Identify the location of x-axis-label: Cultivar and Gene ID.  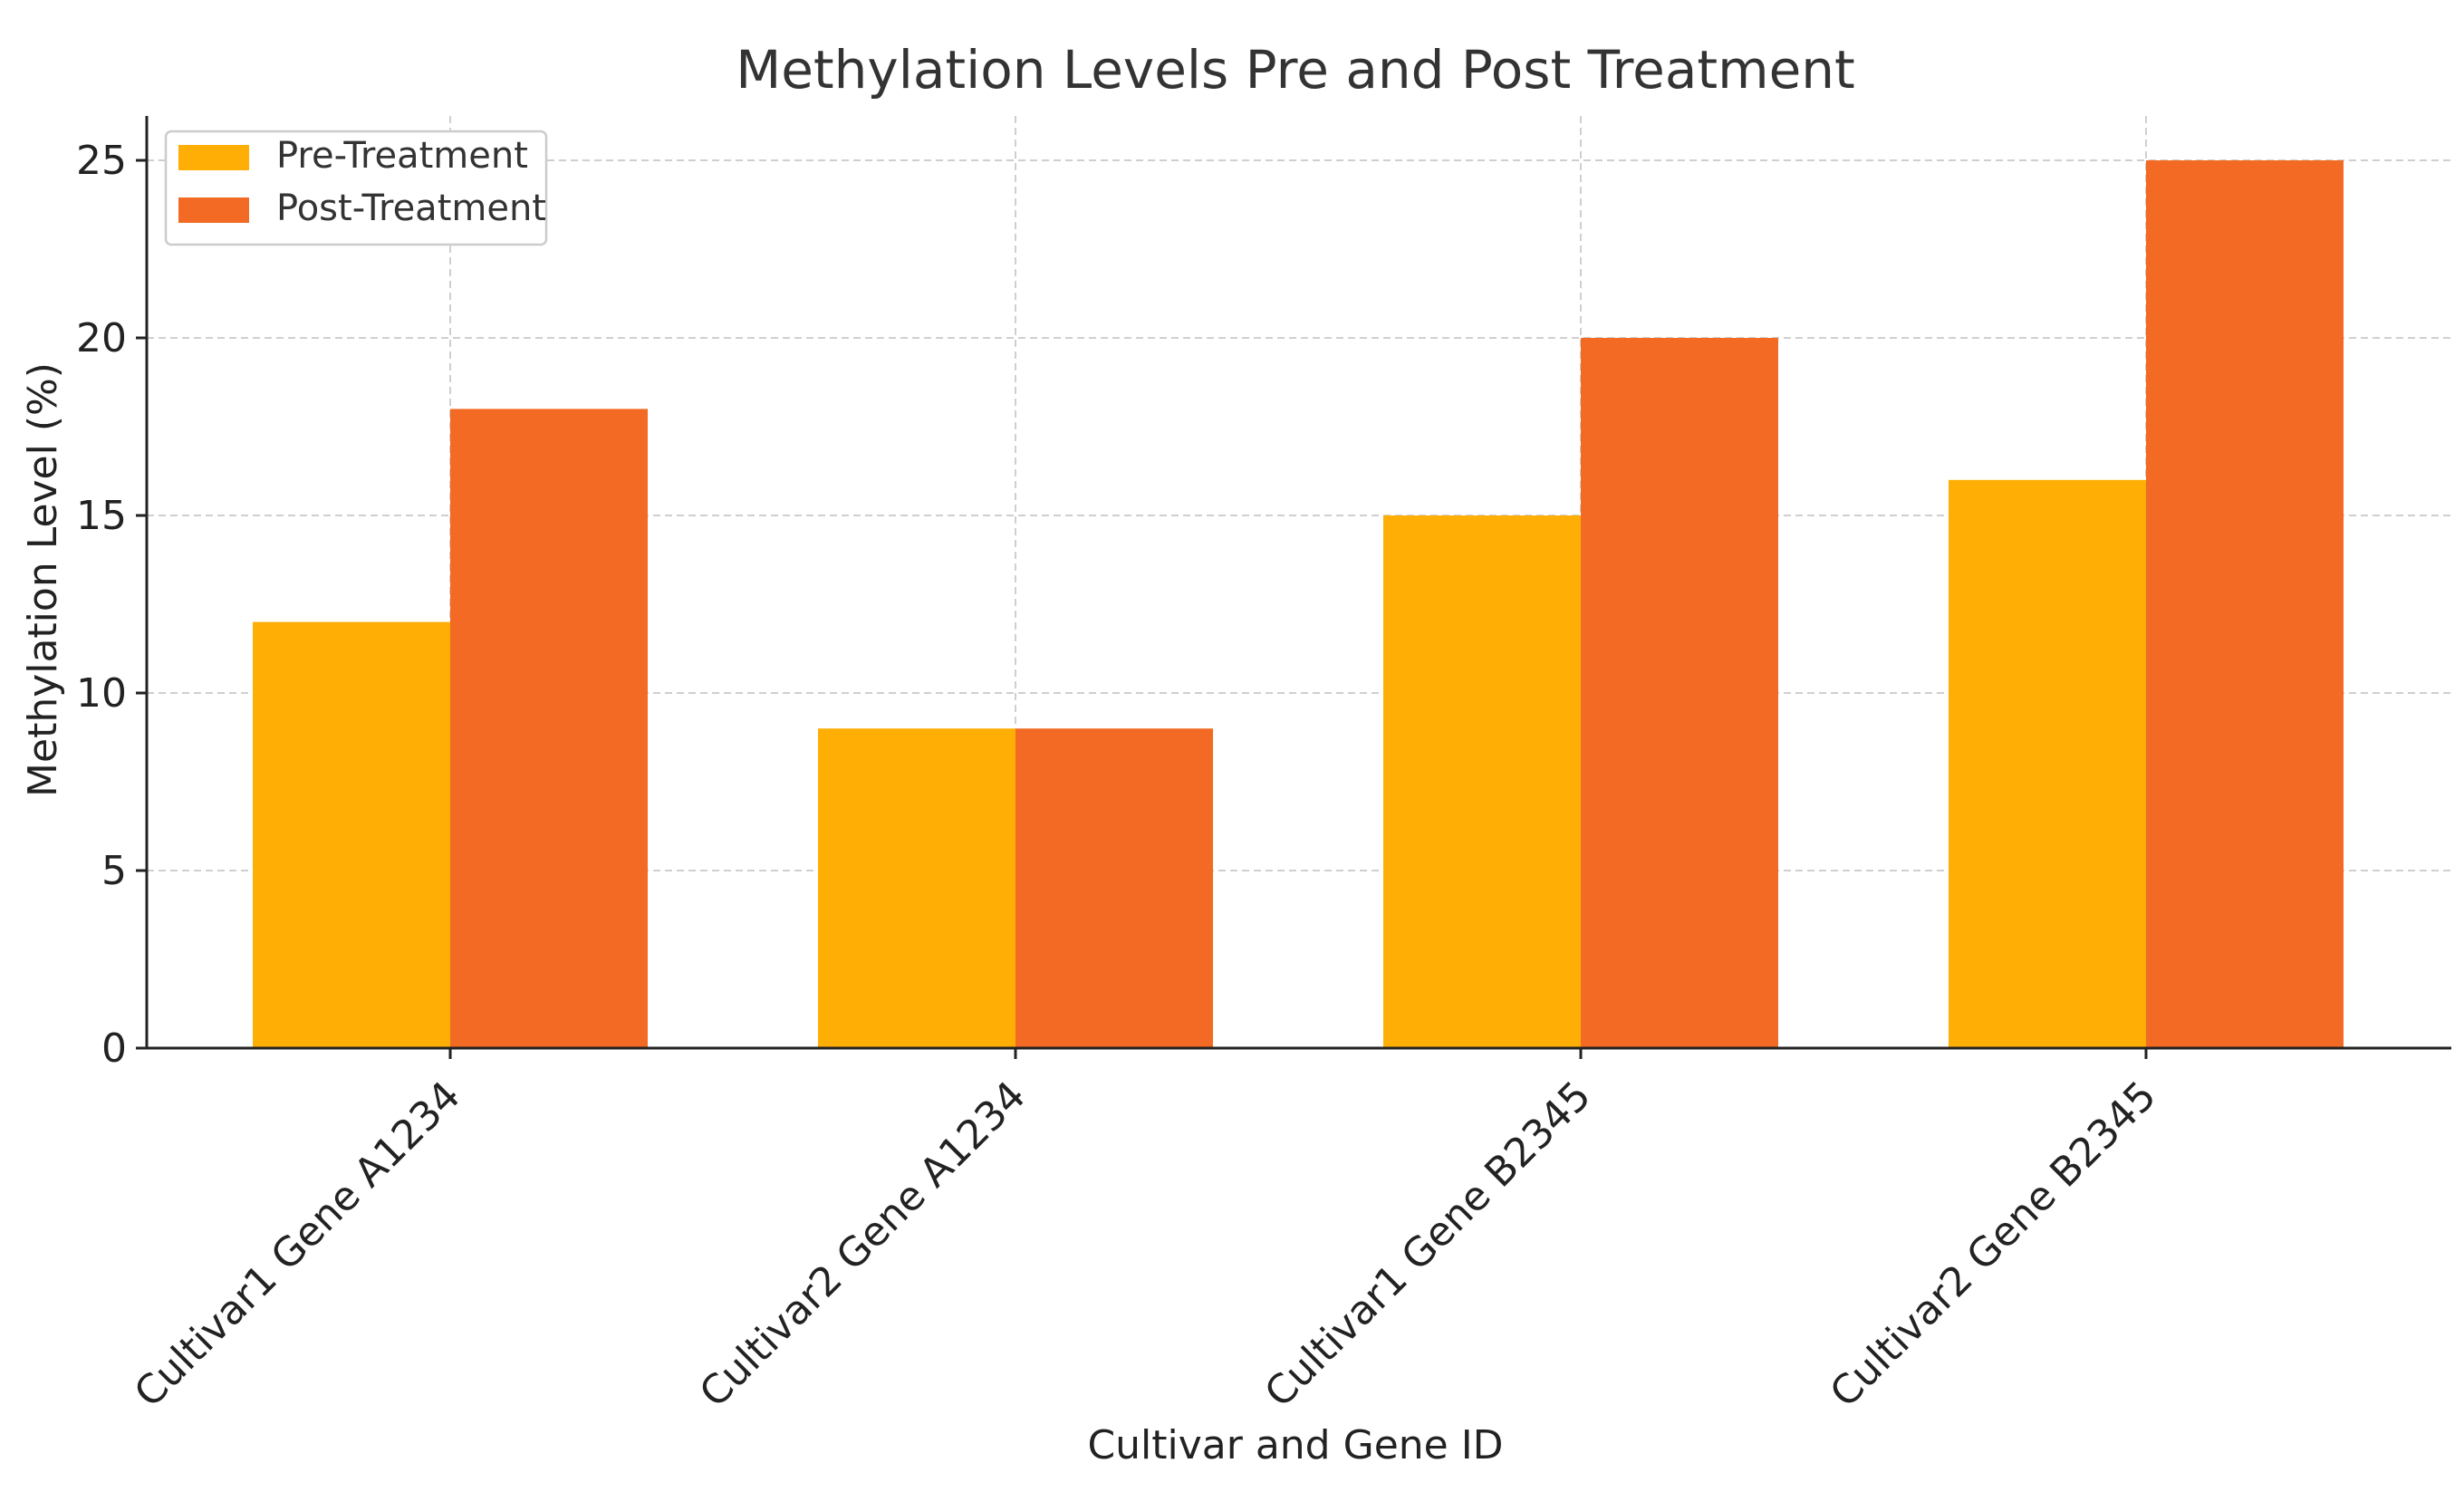
(1295, 1445).